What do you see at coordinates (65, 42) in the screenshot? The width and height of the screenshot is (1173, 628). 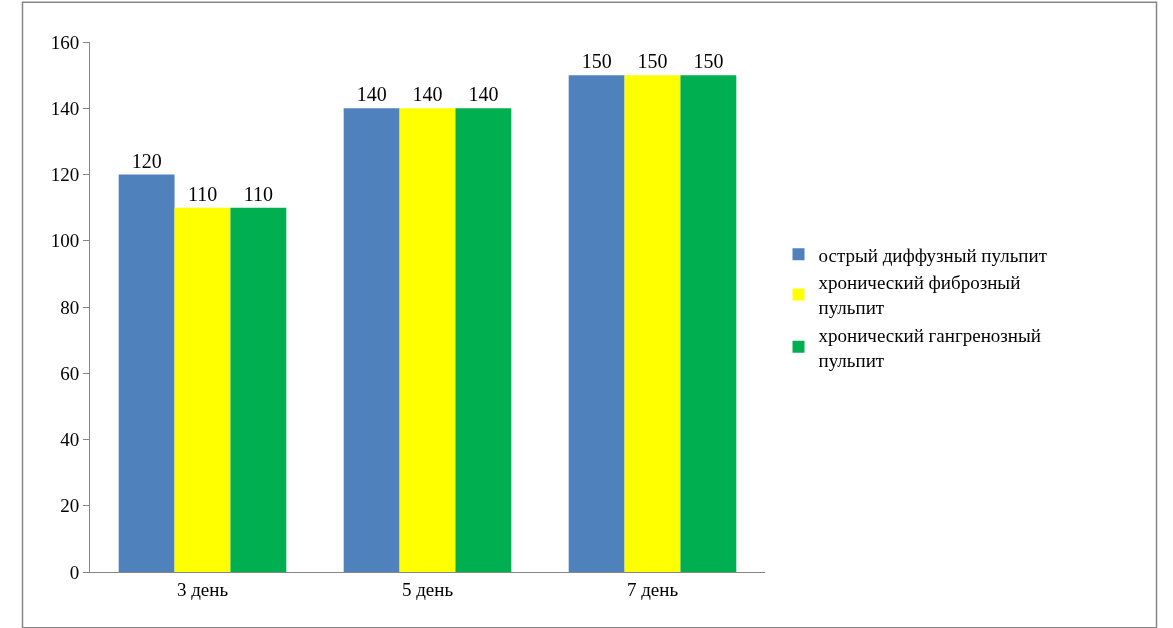 I see `y-tick-label: 160` at bounding box center [65, 42].